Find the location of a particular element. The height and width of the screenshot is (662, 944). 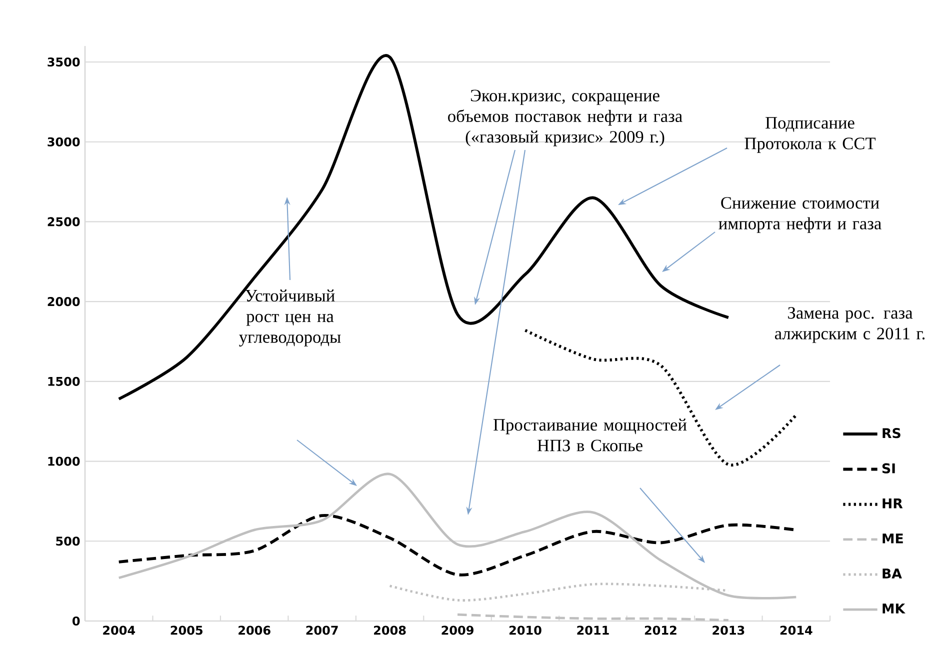

annotation: Подписание Протокола к ССТ is located at coordinates (810, 135).